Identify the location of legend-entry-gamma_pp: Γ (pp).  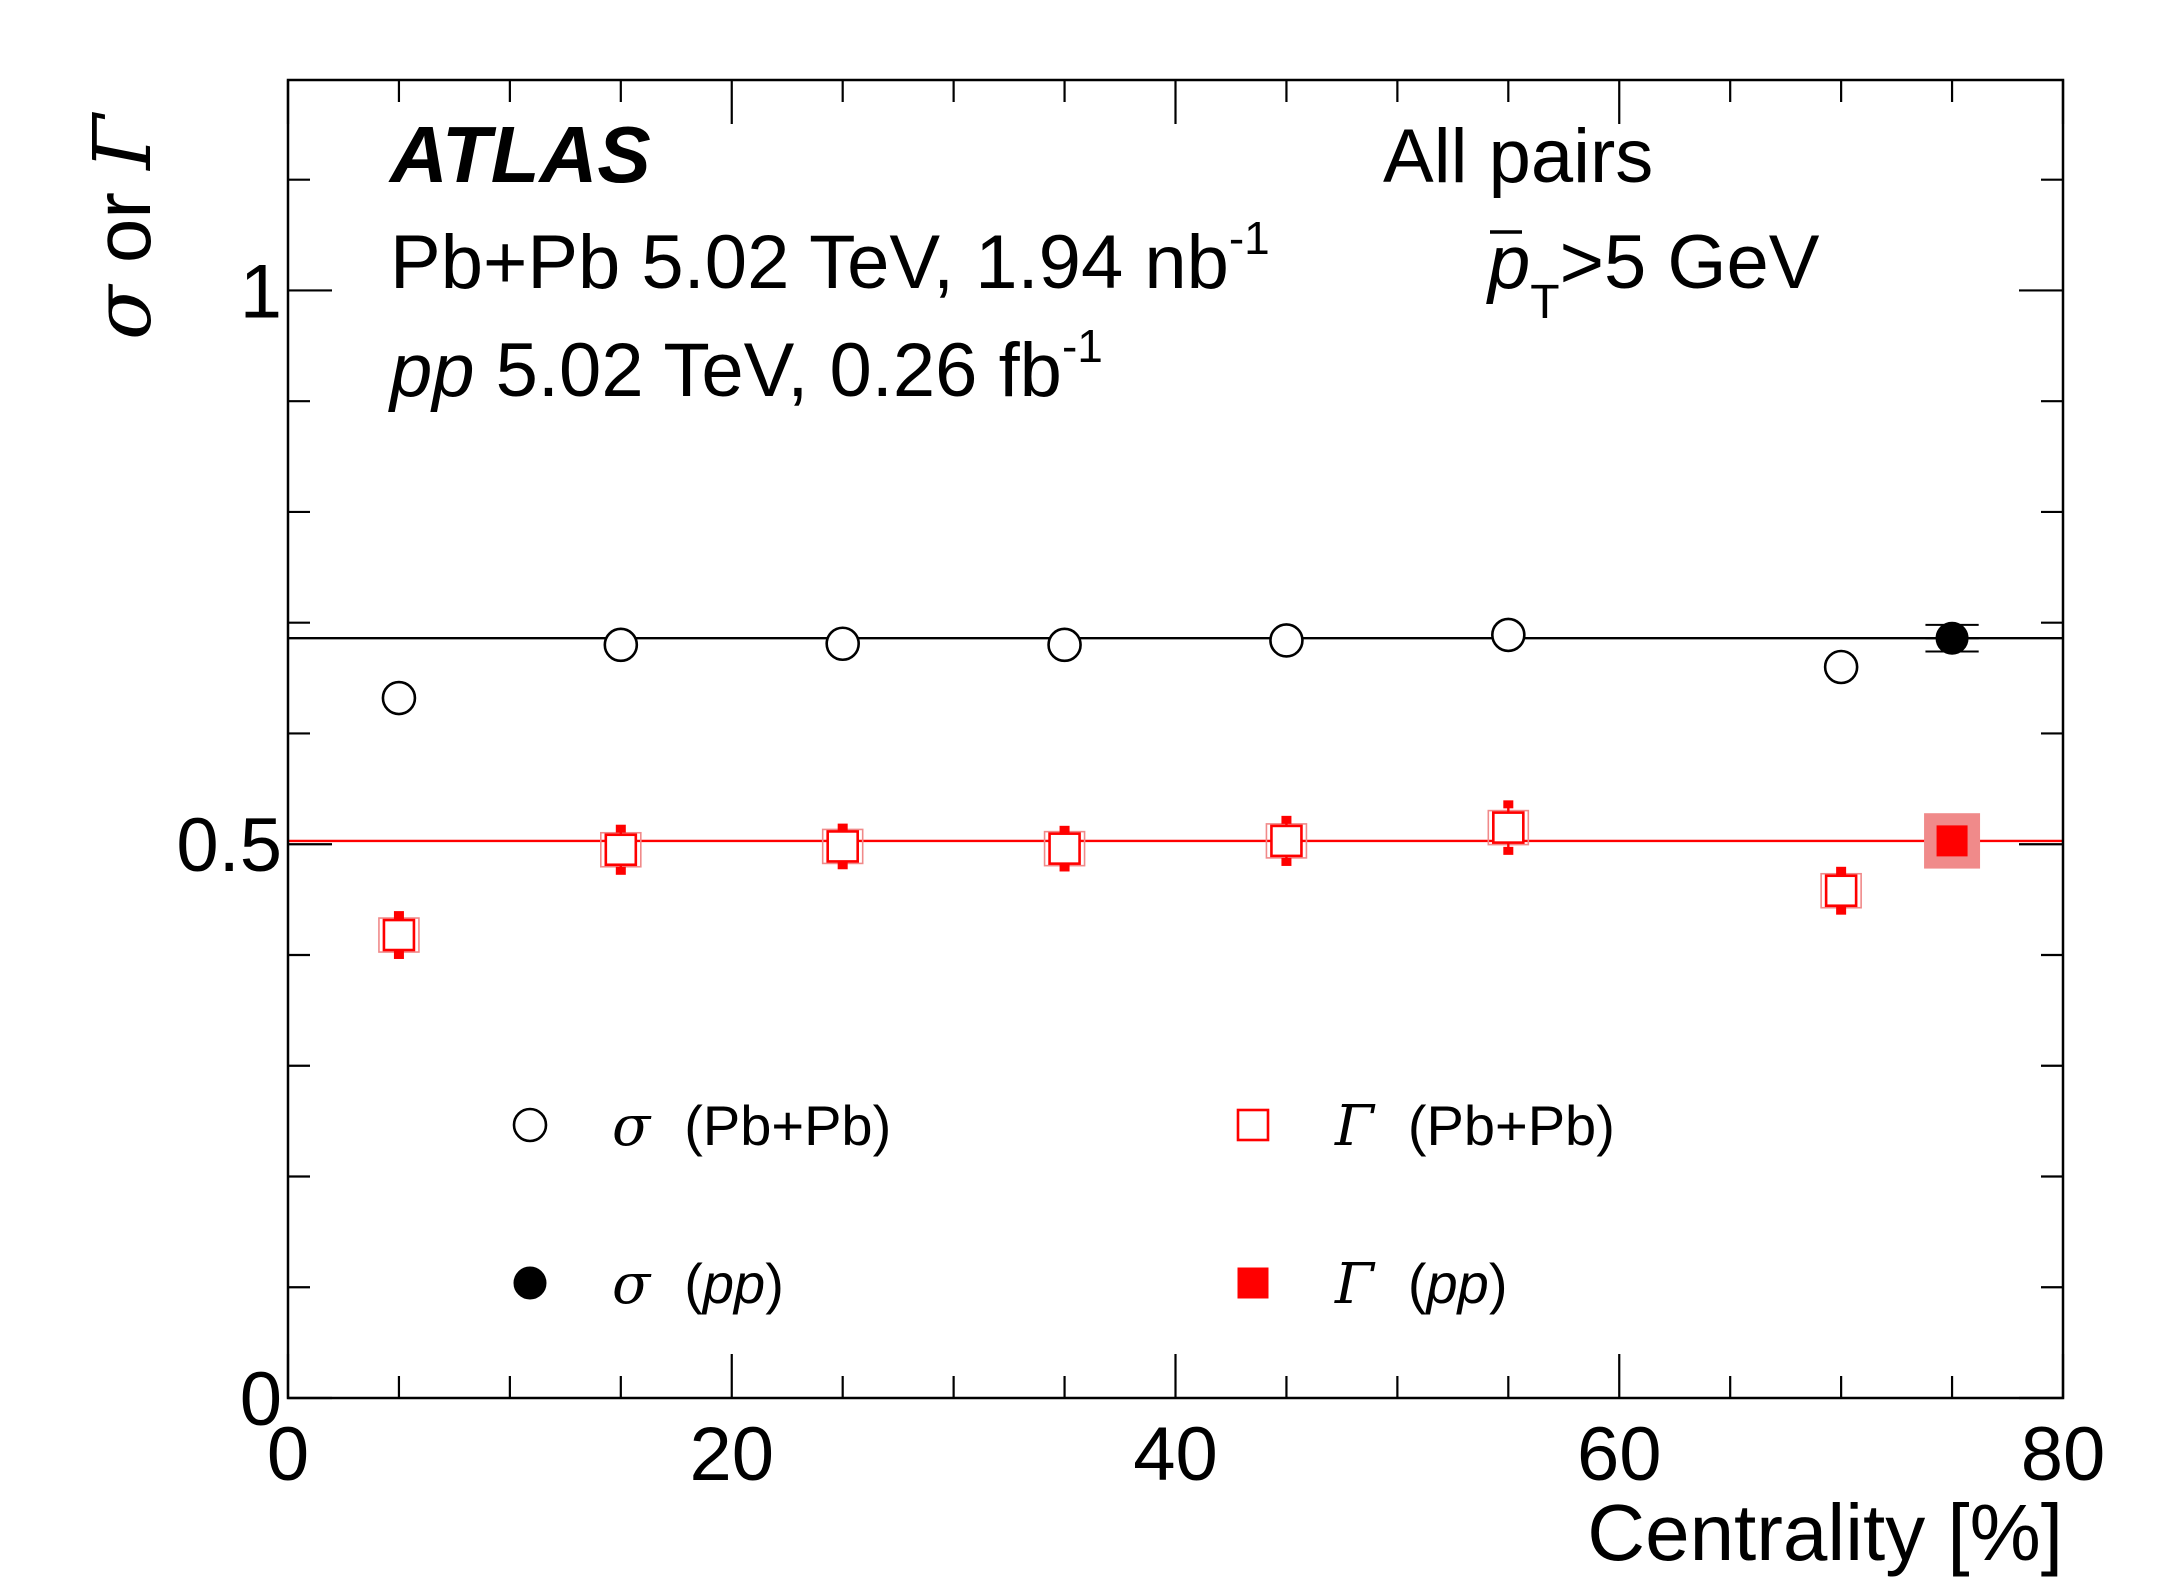
(1372, 1284).